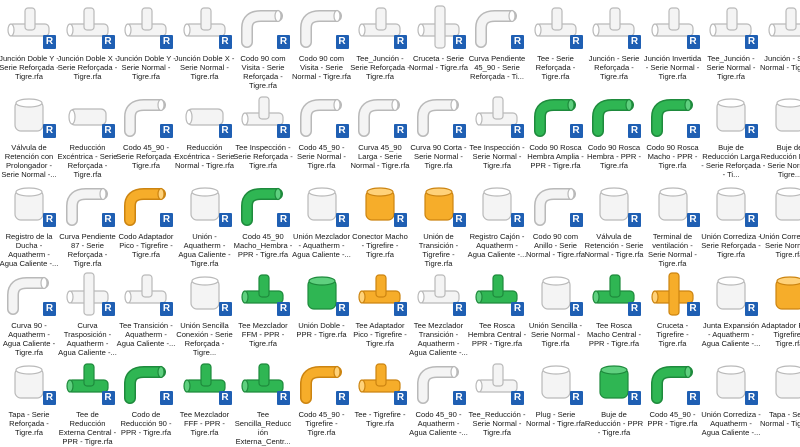  I want to click on spigot-adapter-icon: R, so click(782, 294).